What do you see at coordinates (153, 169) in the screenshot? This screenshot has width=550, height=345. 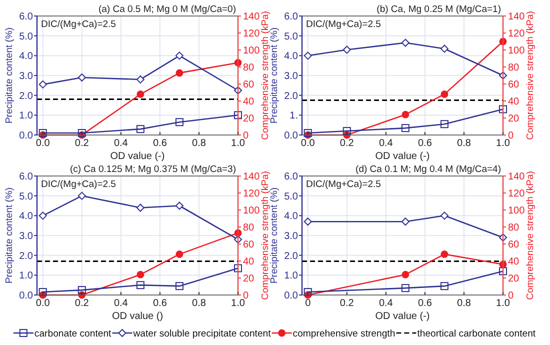 I see `chart-title: (c) Ca 0.125 M; Mg 0.375 M (Mg/Ca=3)` at bounding box center [153, 169].